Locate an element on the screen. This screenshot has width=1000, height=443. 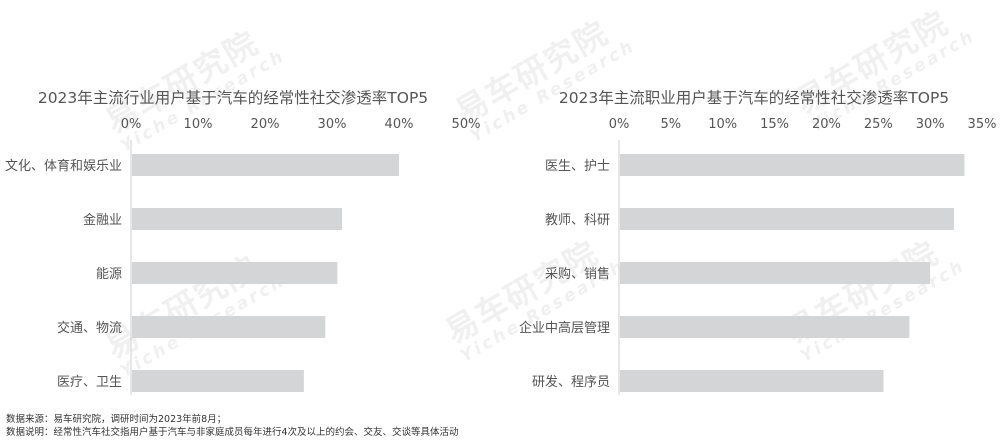
occupation-tick-label: 25% is located at coordinates (878, 124).